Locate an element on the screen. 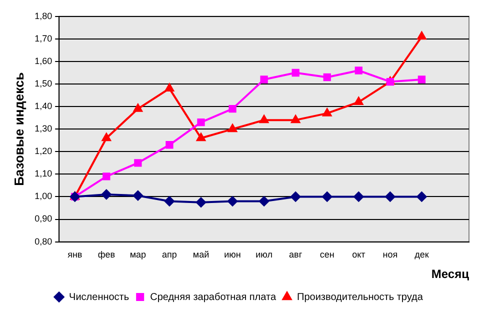 The height and width of the screenshot is (320, 485). x-tick-label: май is located at coordinates (201, 255).